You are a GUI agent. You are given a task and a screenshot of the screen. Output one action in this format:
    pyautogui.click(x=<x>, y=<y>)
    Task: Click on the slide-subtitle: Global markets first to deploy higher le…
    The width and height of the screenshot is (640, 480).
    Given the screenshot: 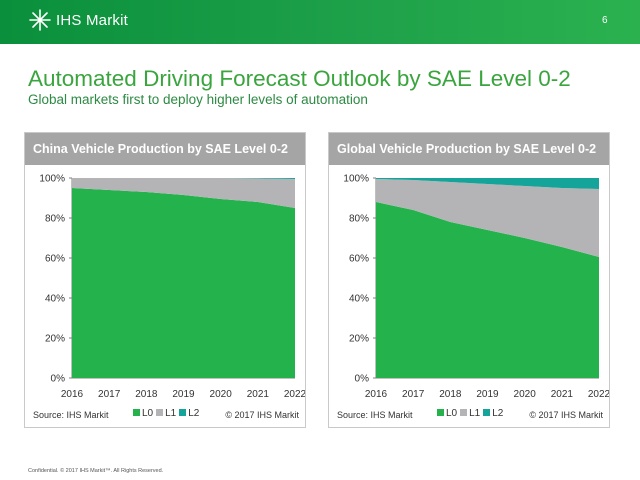 What is the action you would take?
    pyautogui.click(x=198, y=99)
    